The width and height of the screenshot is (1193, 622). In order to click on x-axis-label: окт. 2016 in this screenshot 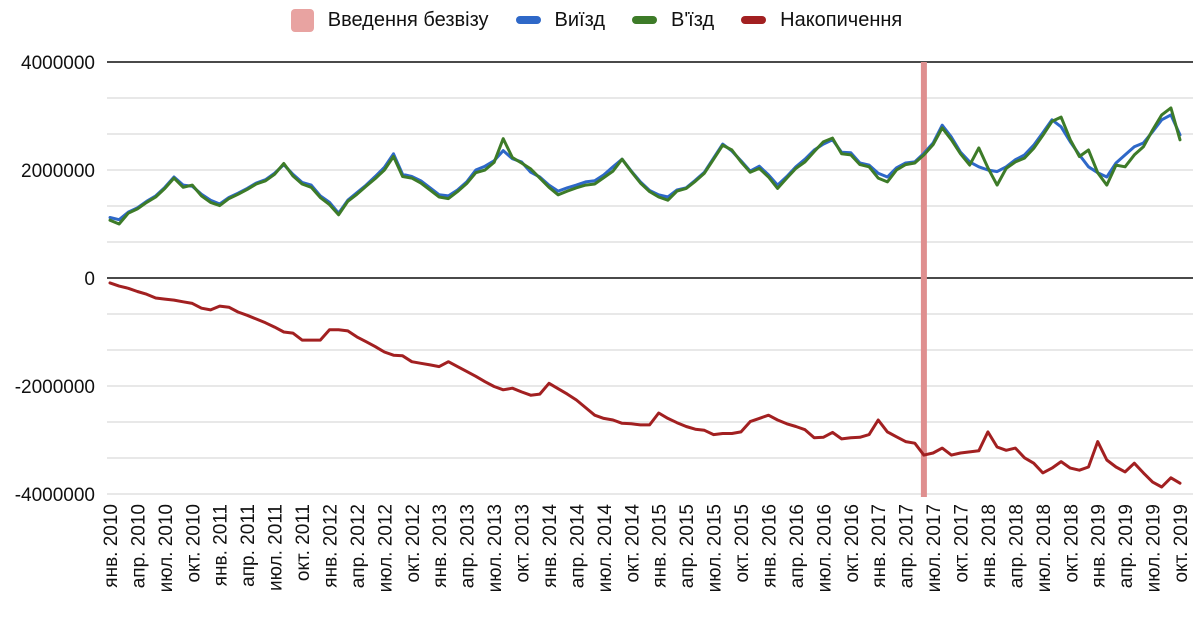, I will do `click(852, 543)`.